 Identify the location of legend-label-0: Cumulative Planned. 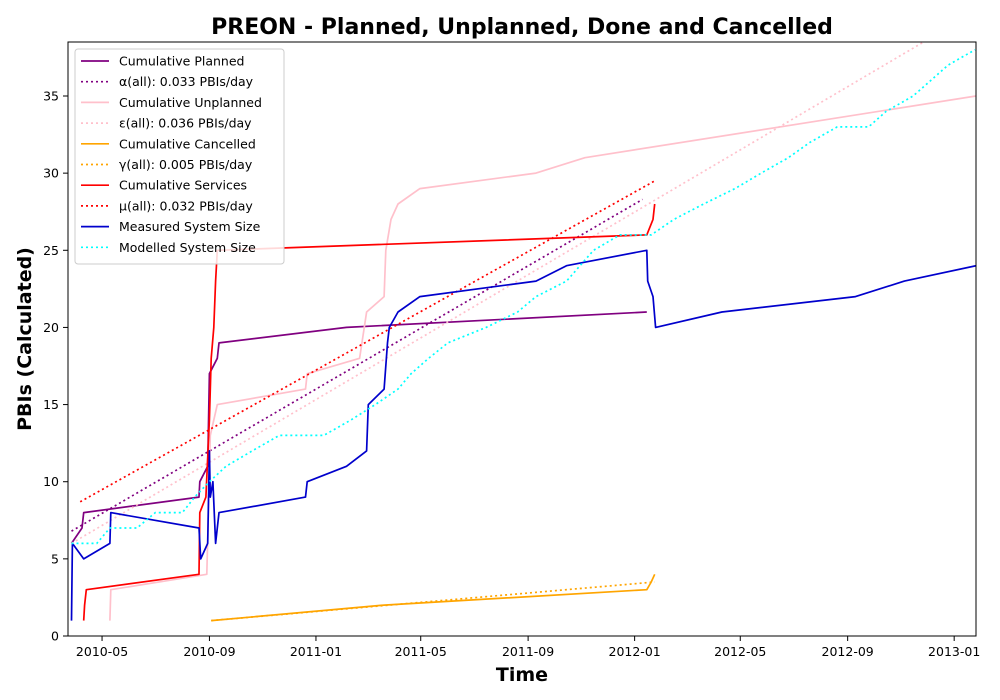
(181, 61).